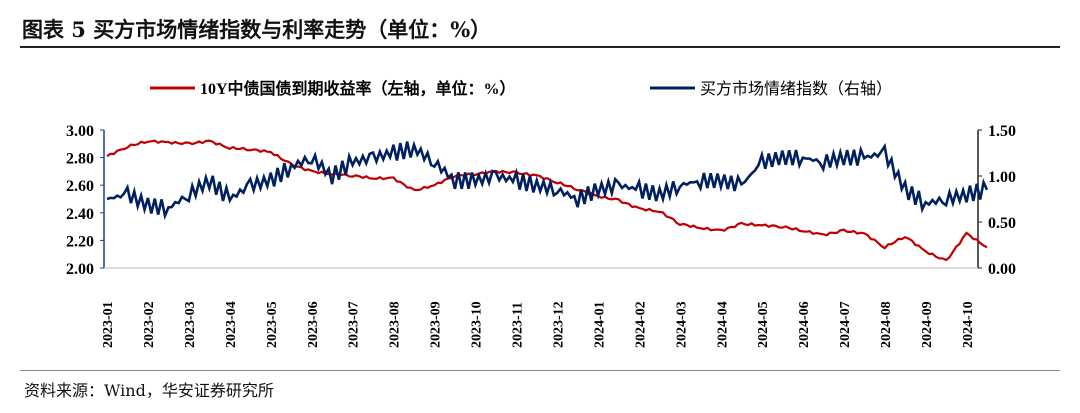 Image resolution: width=1080 pixels, height=413 pixels. What do you see at coordinates (80, 241) in the screenshot?
I see `left-tick-label: 2.20` at bounding box center [80, 241].